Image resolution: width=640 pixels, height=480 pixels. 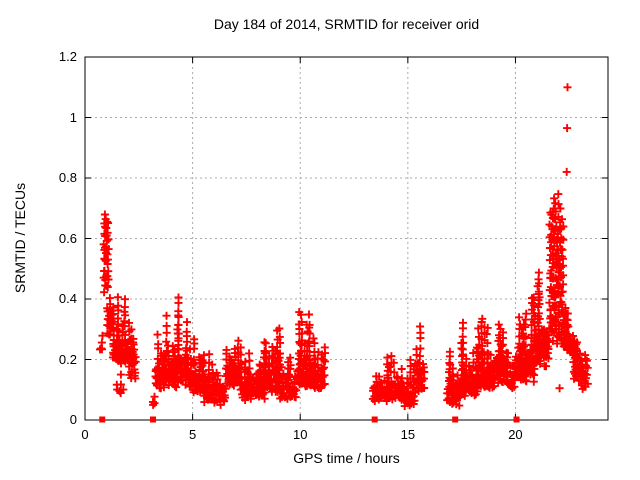 I want to click on x-axis-label: GPS time / hours, so click(x=346, y=458).